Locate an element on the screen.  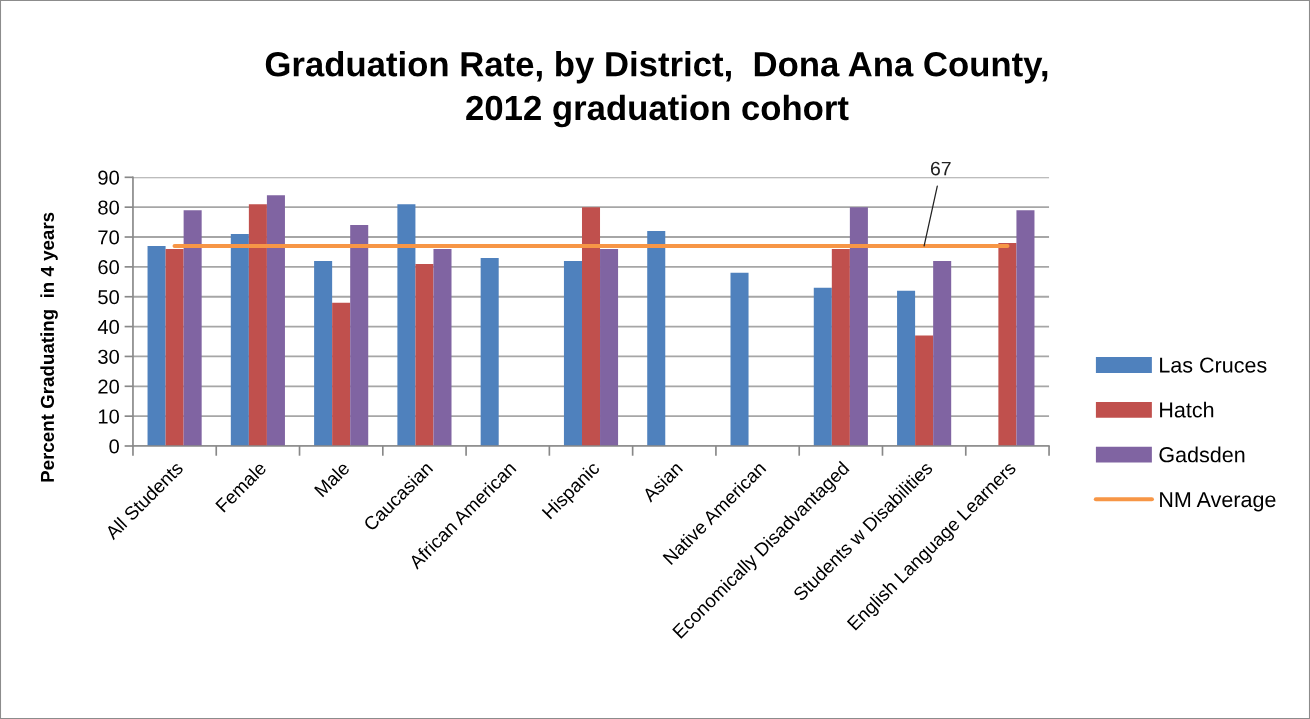
legend-label: Hatch is located at coordinates (1187, 409).